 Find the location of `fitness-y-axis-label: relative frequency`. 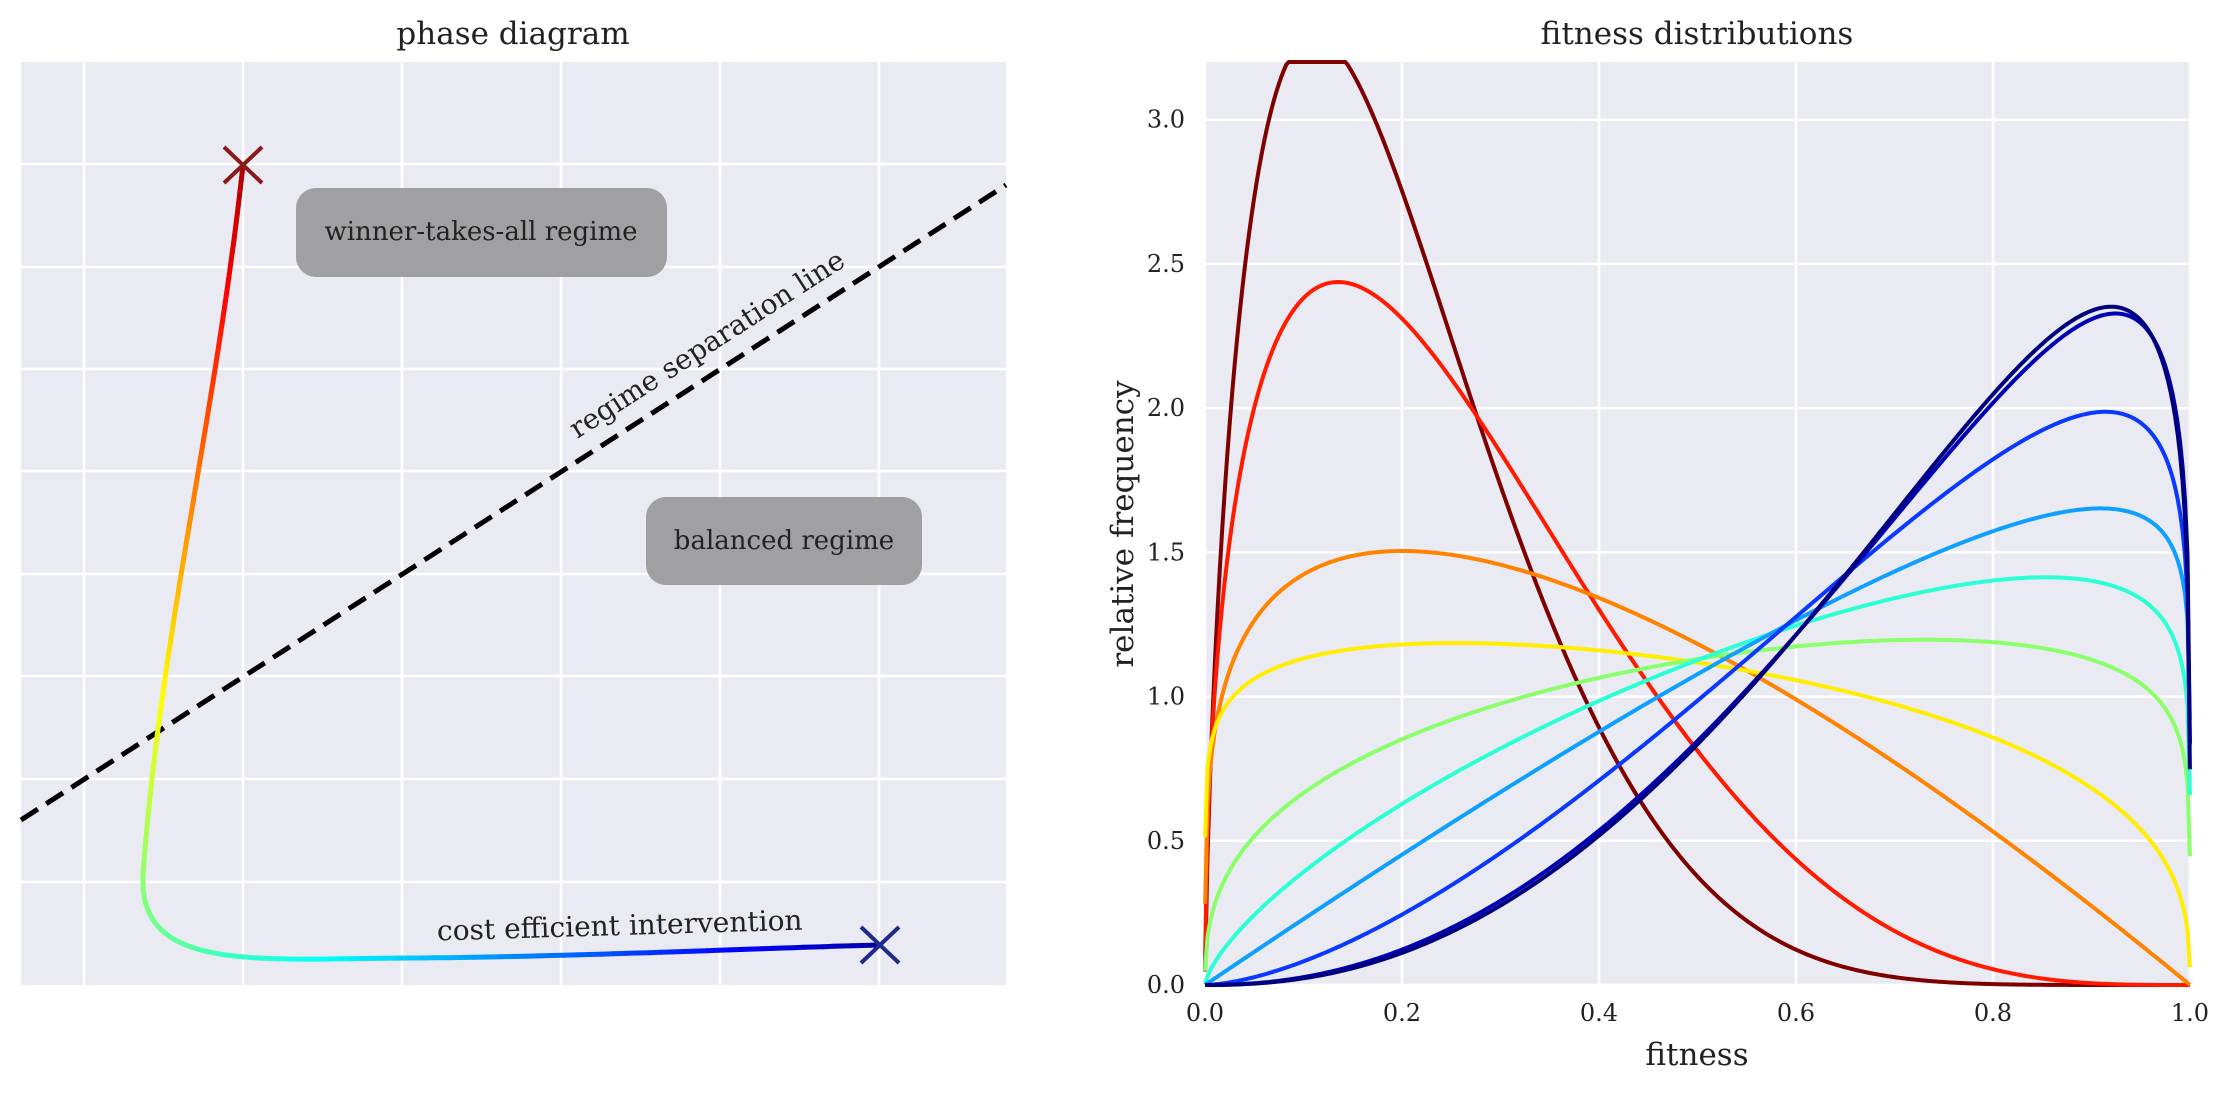

fitness-y-axis-label: relative frequency is located at coordinates (1123, 524).